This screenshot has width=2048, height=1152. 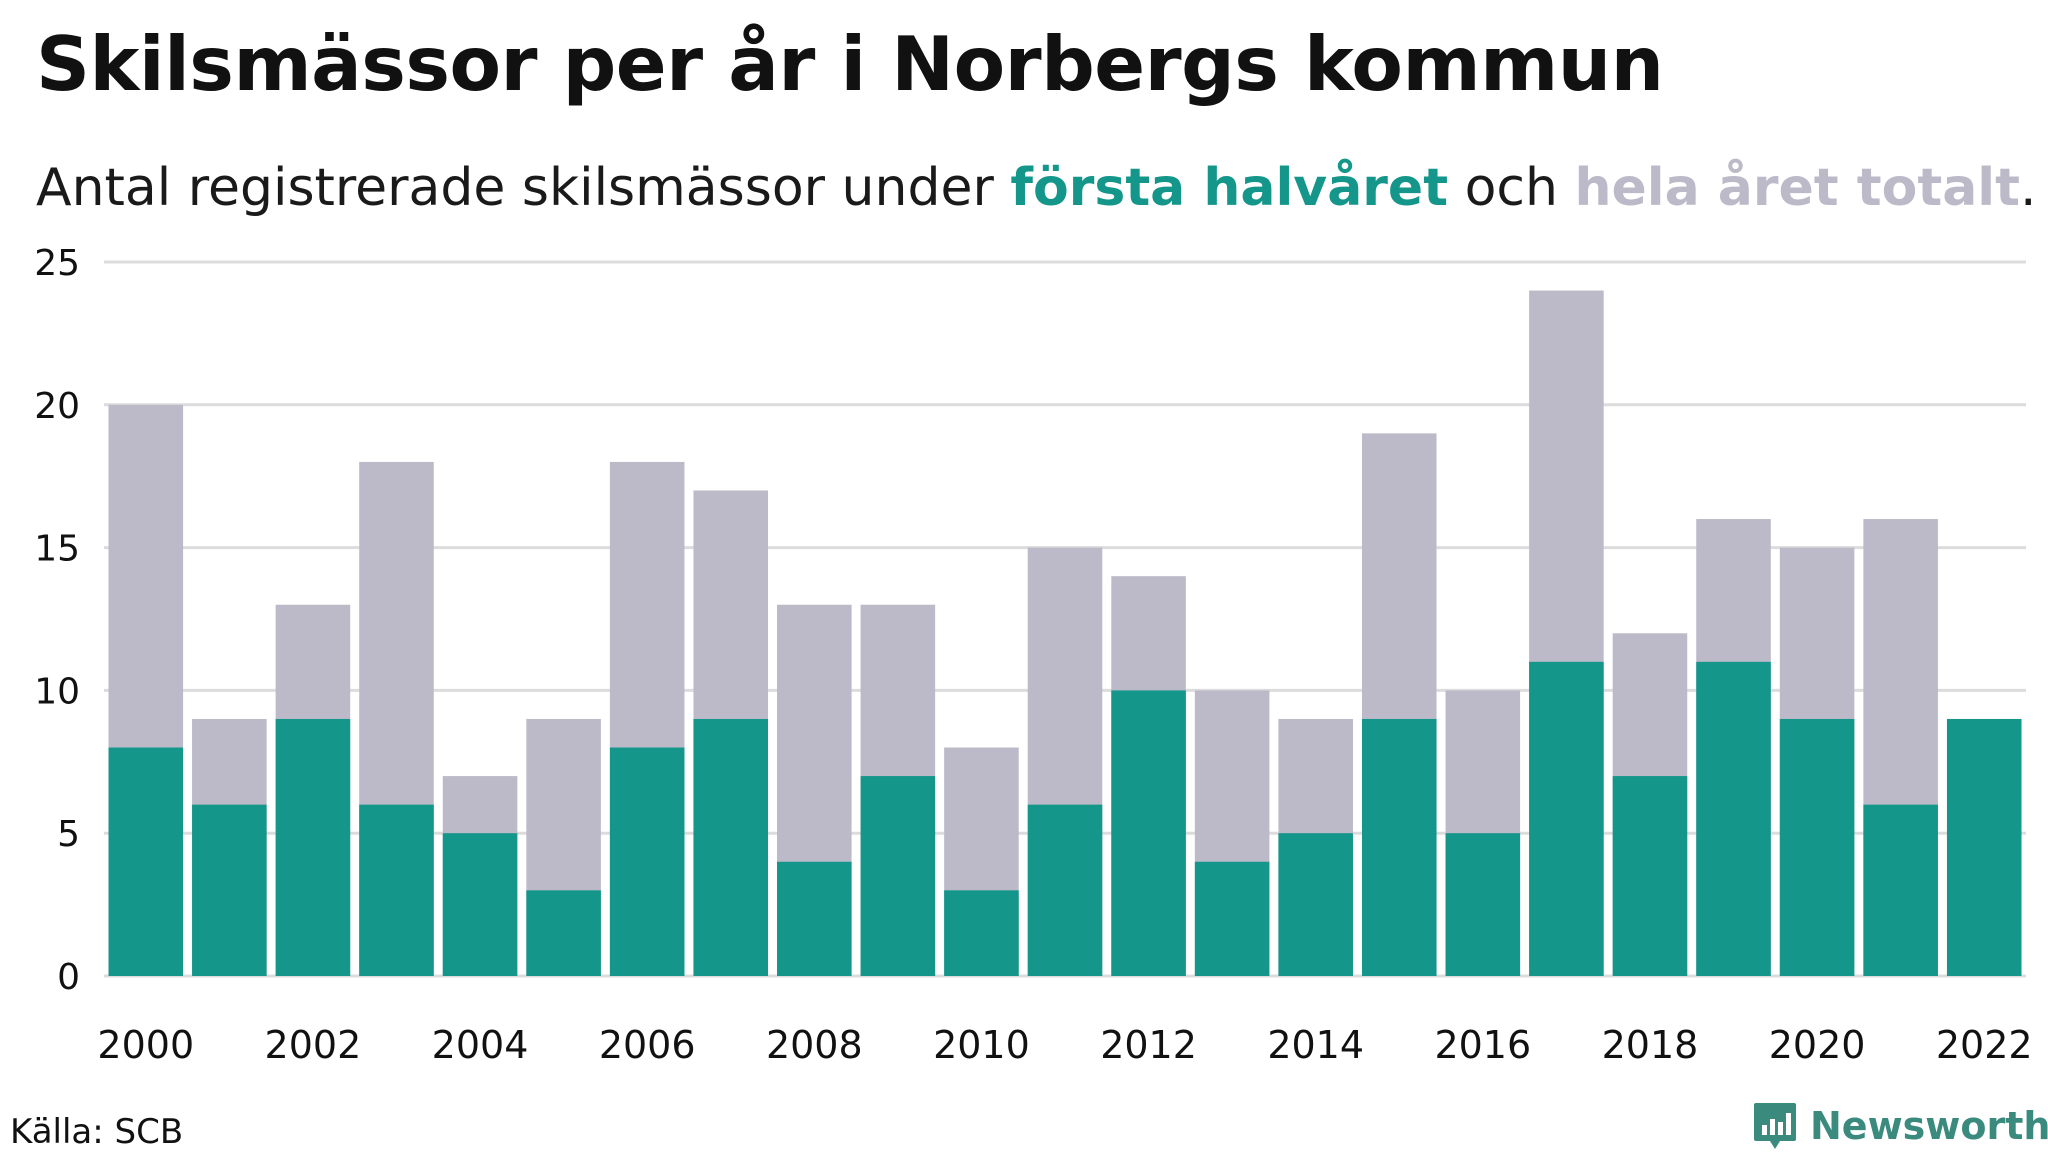 I want to click on y-tick-label: 25, so click(x=57, y=263).